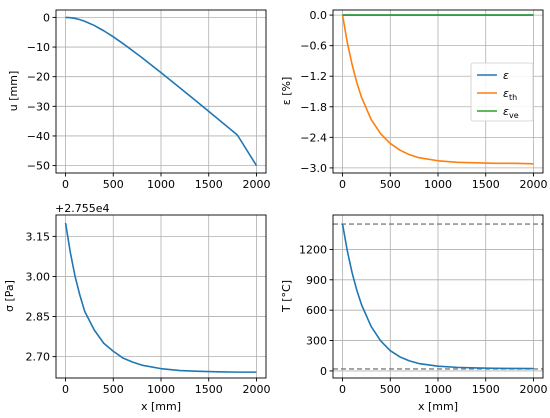 This screenshot has width=550, height=418. What do you see at coordinates (256, 184) in the screenshot?
I see `xtick-label-displacement-4: 2000` at bounding box center [256, 184].